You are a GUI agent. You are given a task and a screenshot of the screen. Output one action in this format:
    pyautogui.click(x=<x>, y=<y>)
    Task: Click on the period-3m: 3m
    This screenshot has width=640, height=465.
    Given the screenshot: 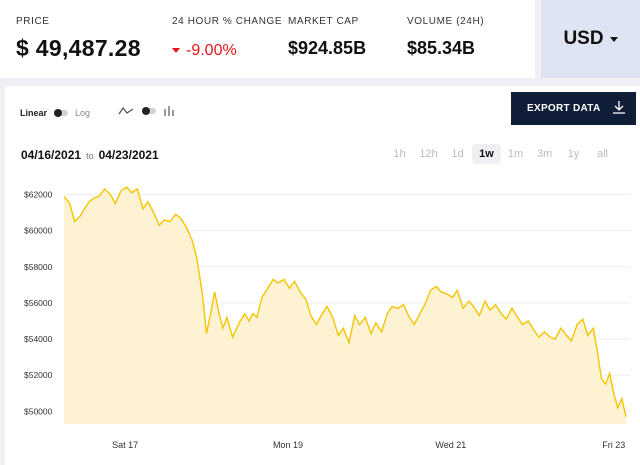 What is the action you would take?
    pyautogui.click(x=544, y=154)
    